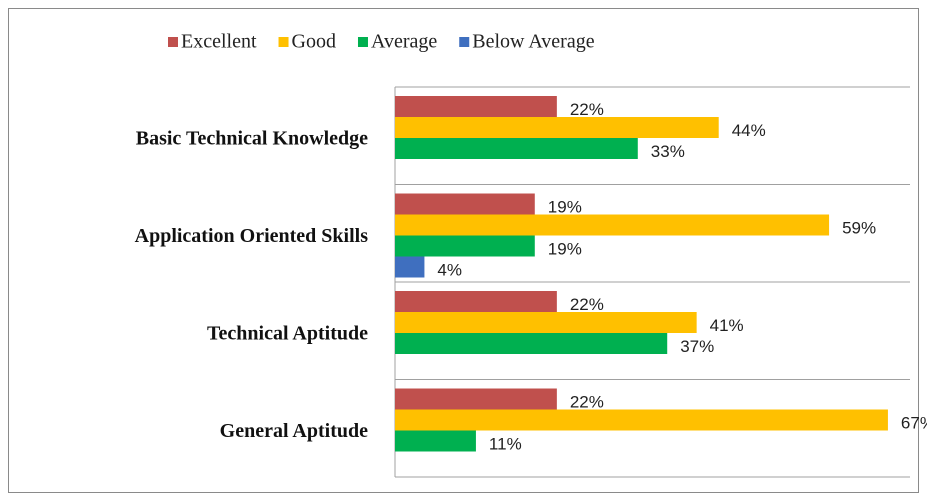  What do you see at coordinates (294, 431) in the screenshot?
I see `category-label: General Aptitude` at bounding box center [294, 431].